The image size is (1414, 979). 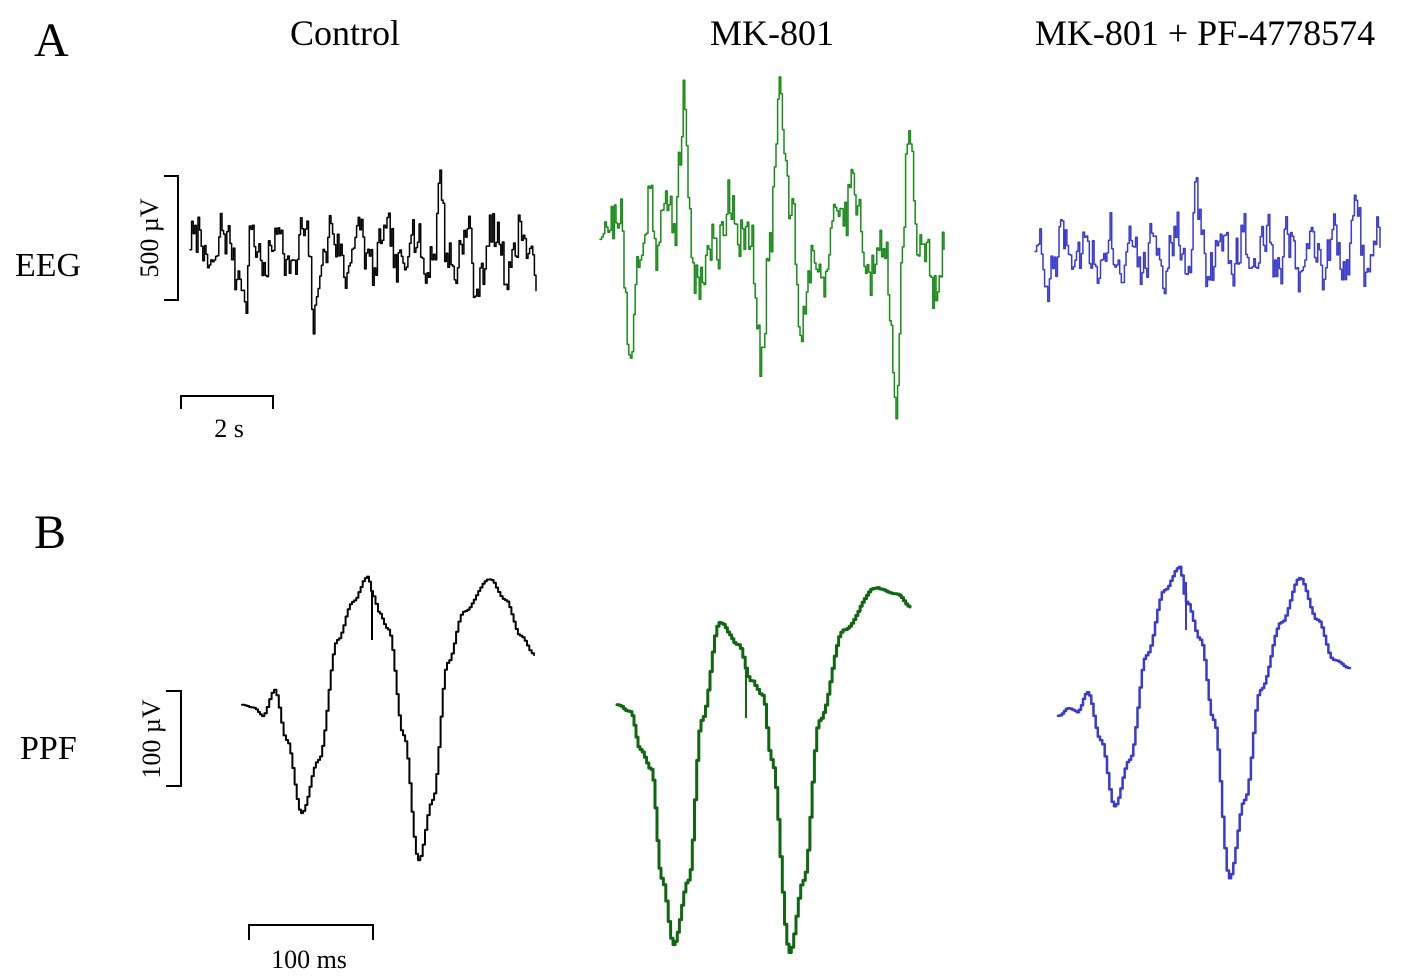 I want to click on eeg-trace-mk801, so click(x=772, y=248).